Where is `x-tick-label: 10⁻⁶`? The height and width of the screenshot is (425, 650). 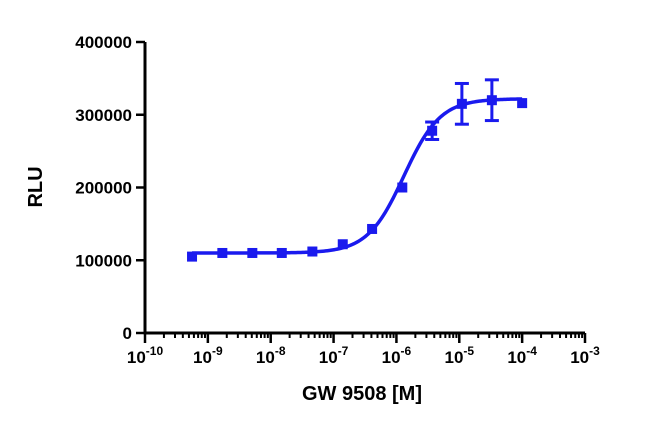
x-tick-label: 10⁻⁶ is located at coordinates (397, 355).